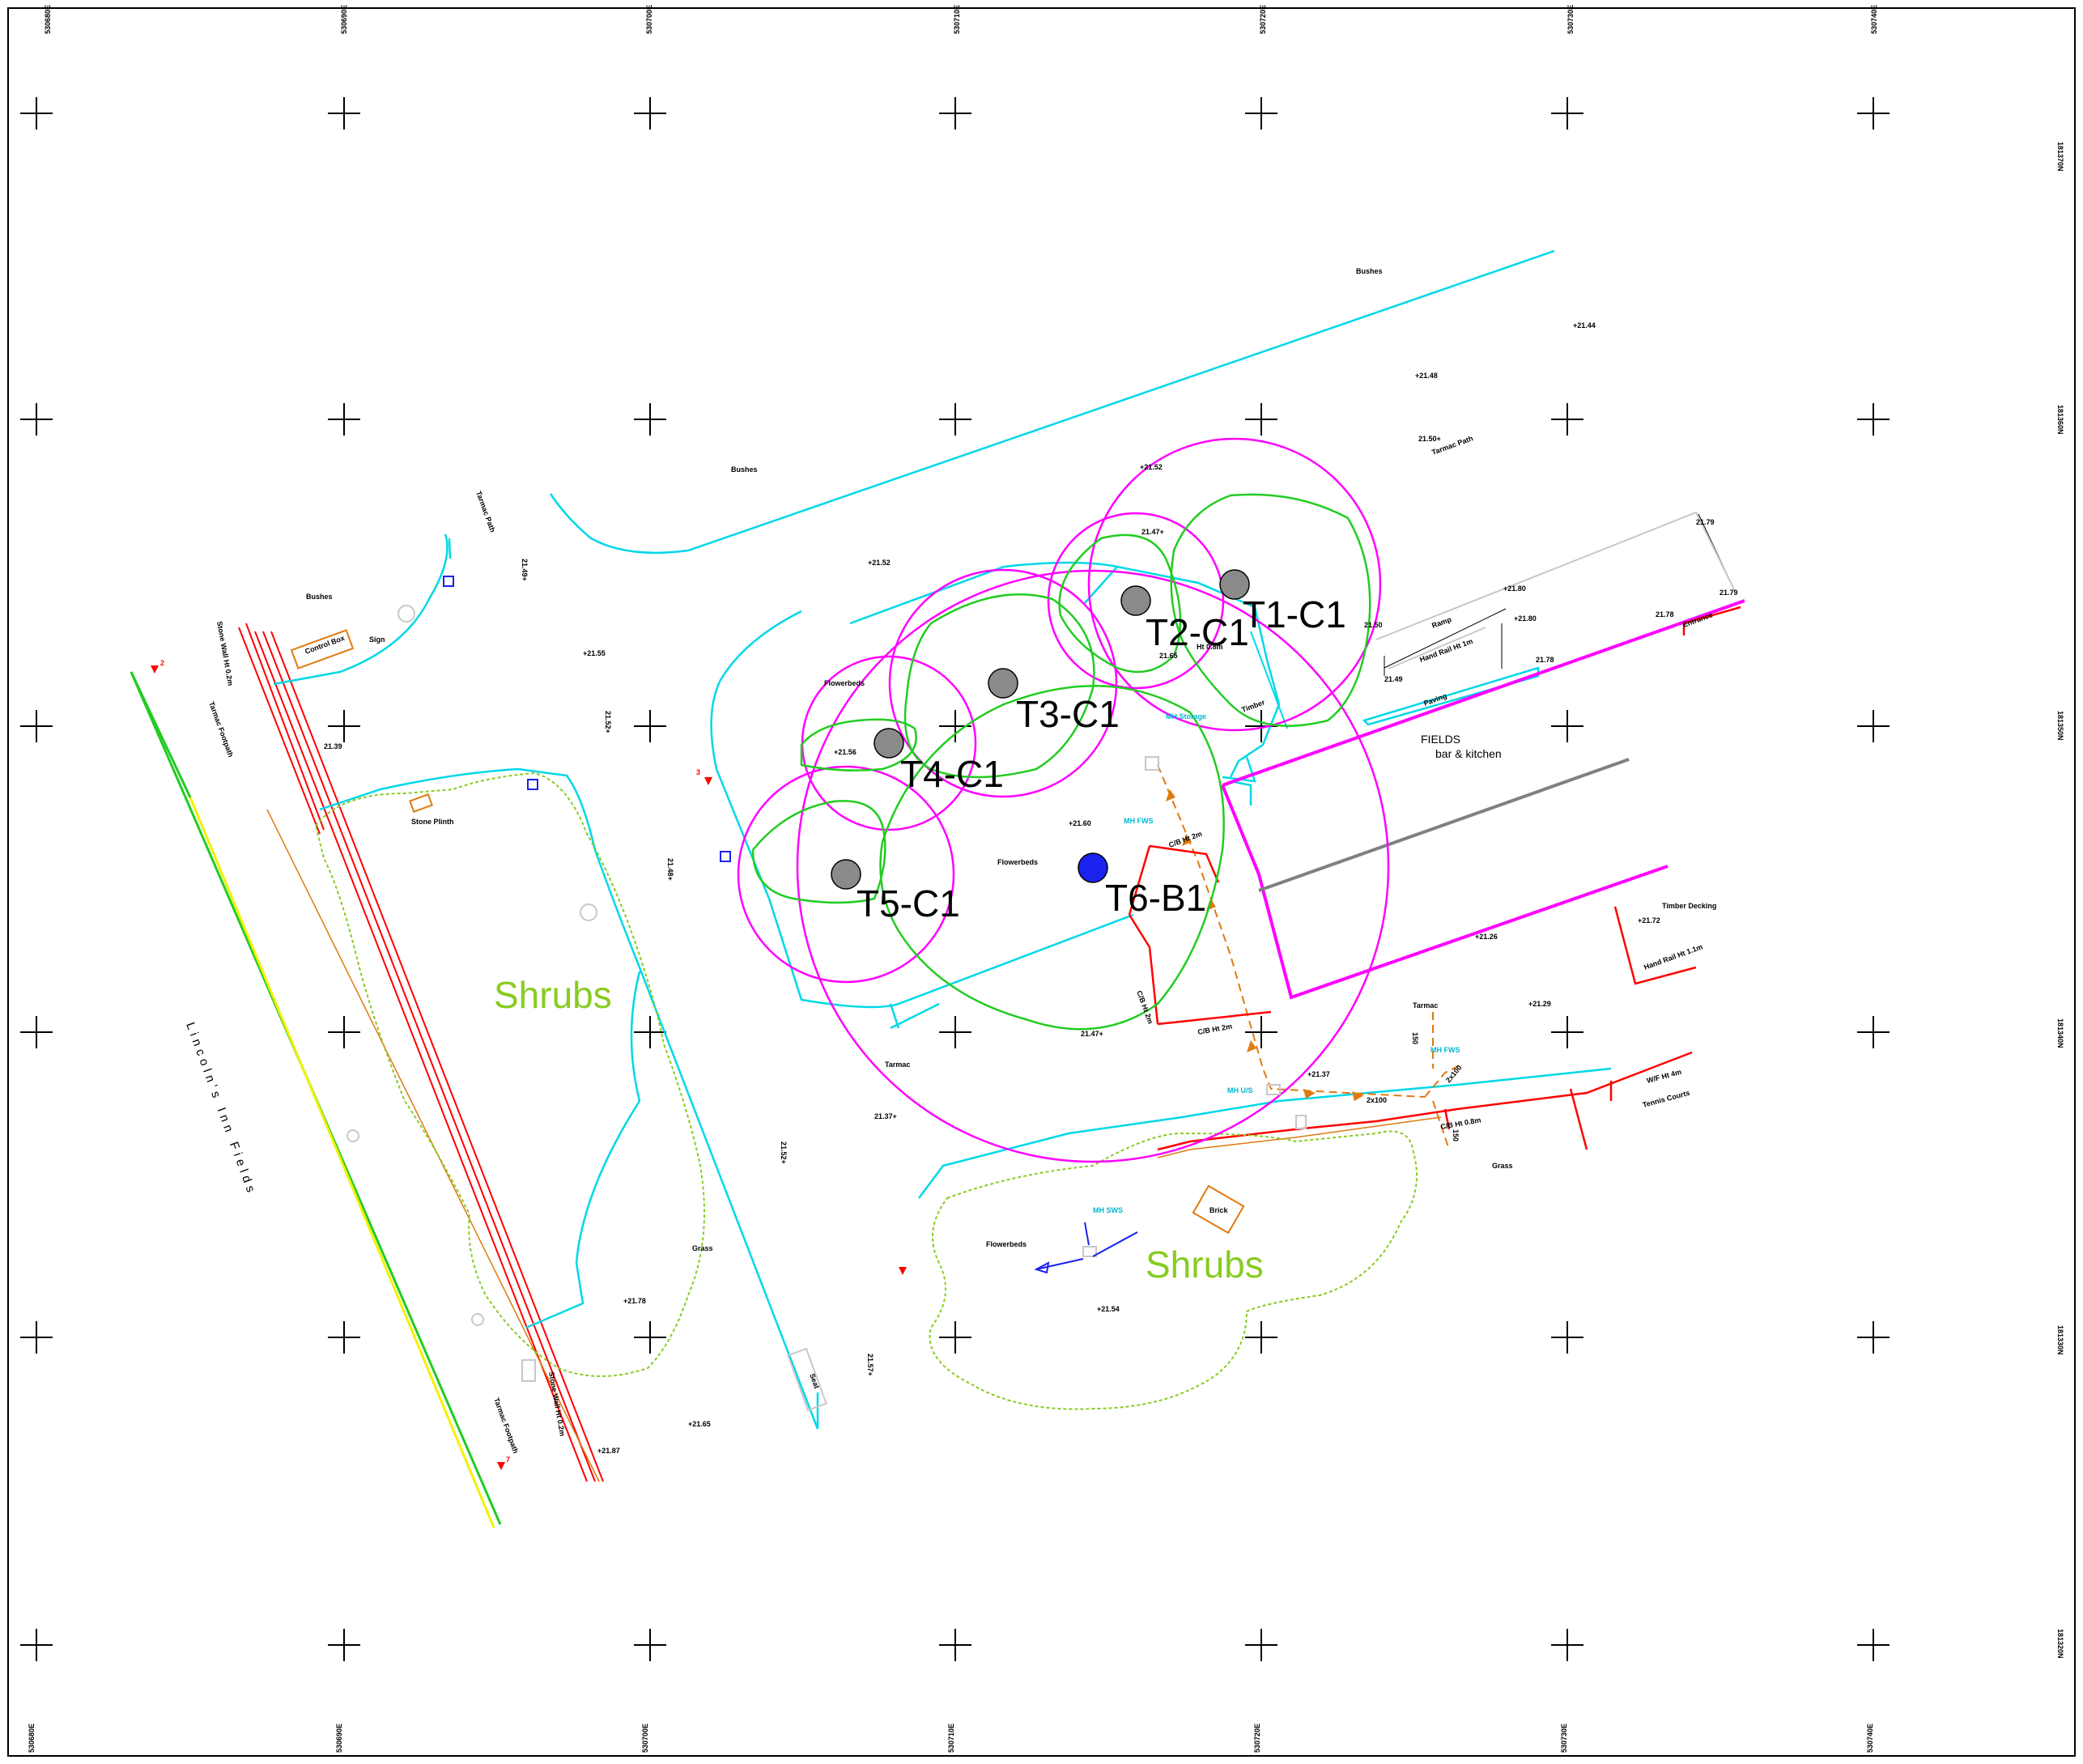 The height and width of the screenshot is (1764, 2083). I want to click on building-outline, so click(1483, 799).